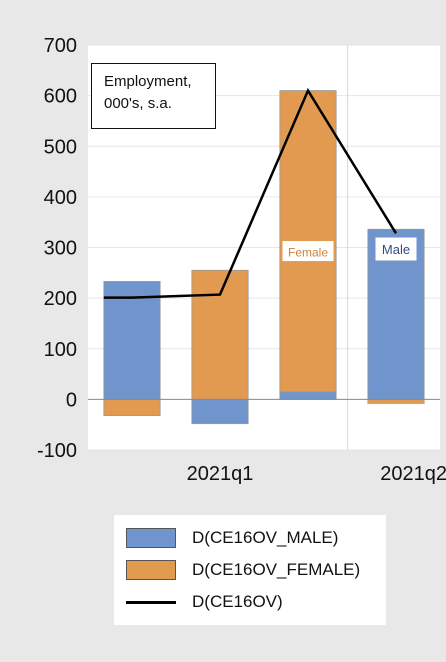  I want to click on y-tick-label: 500, so click(60, 147).